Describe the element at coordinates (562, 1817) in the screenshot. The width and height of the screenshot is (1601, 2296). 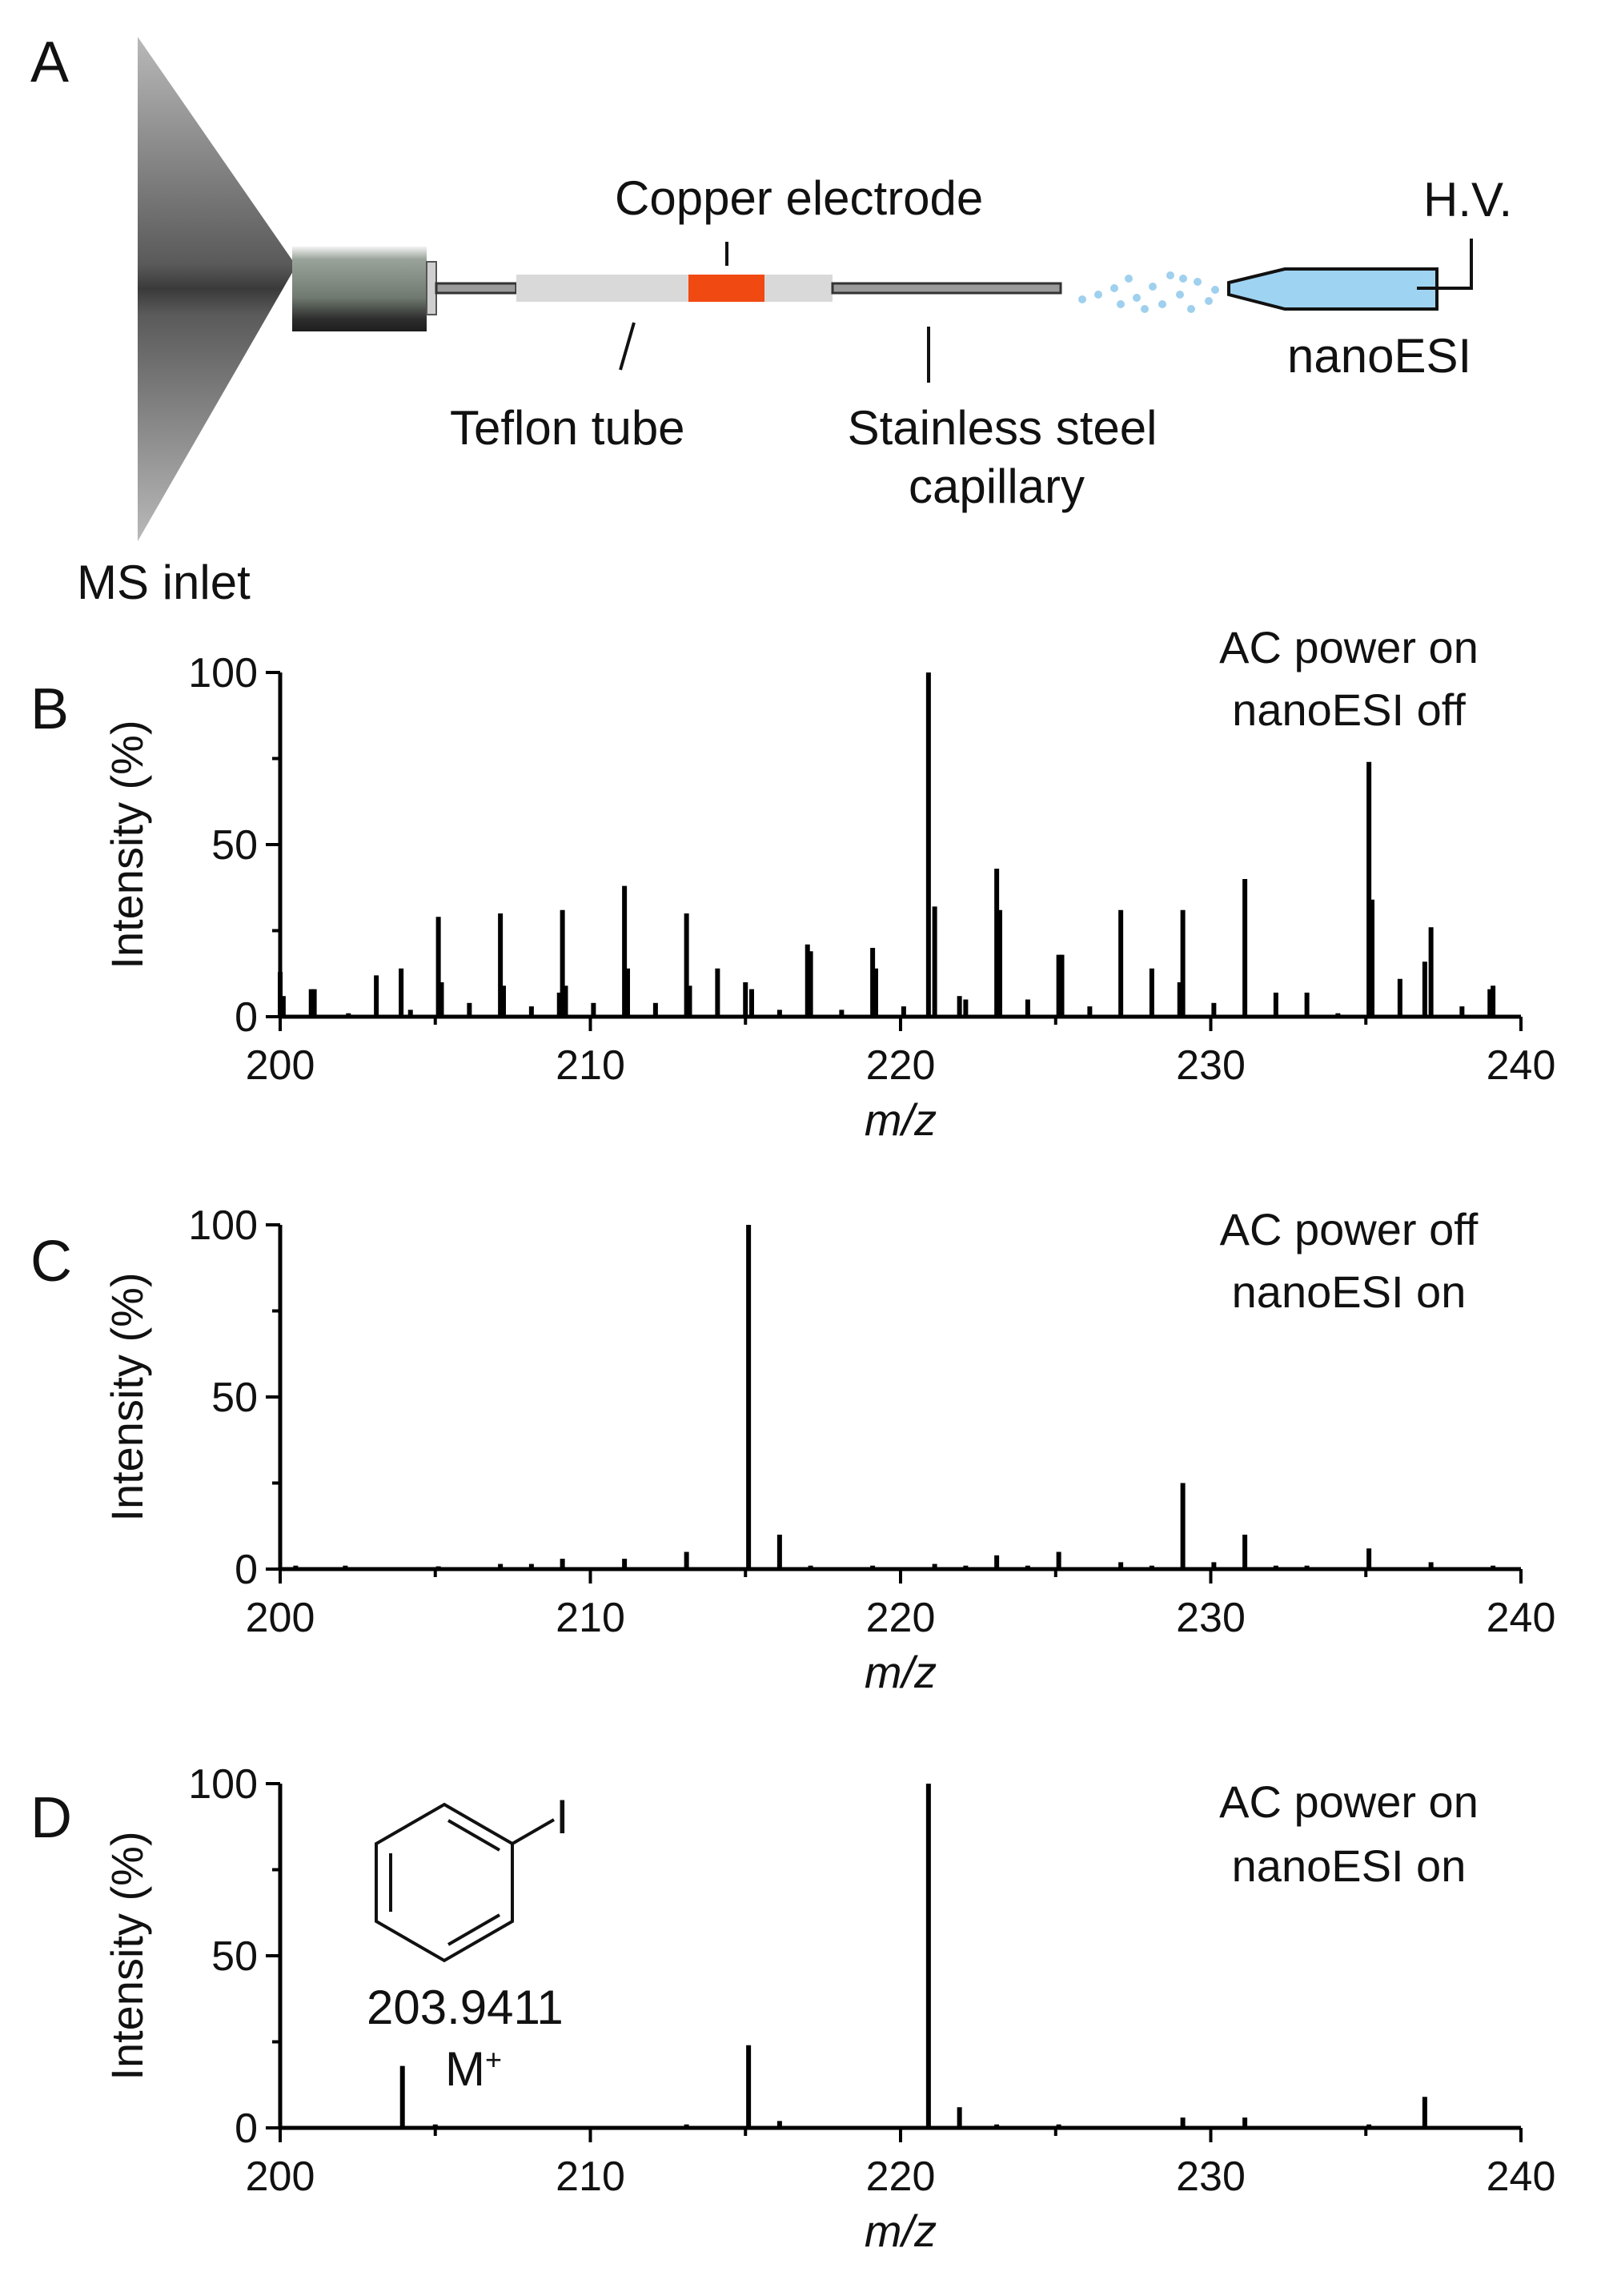
I see `iodine-label: I` at that location.